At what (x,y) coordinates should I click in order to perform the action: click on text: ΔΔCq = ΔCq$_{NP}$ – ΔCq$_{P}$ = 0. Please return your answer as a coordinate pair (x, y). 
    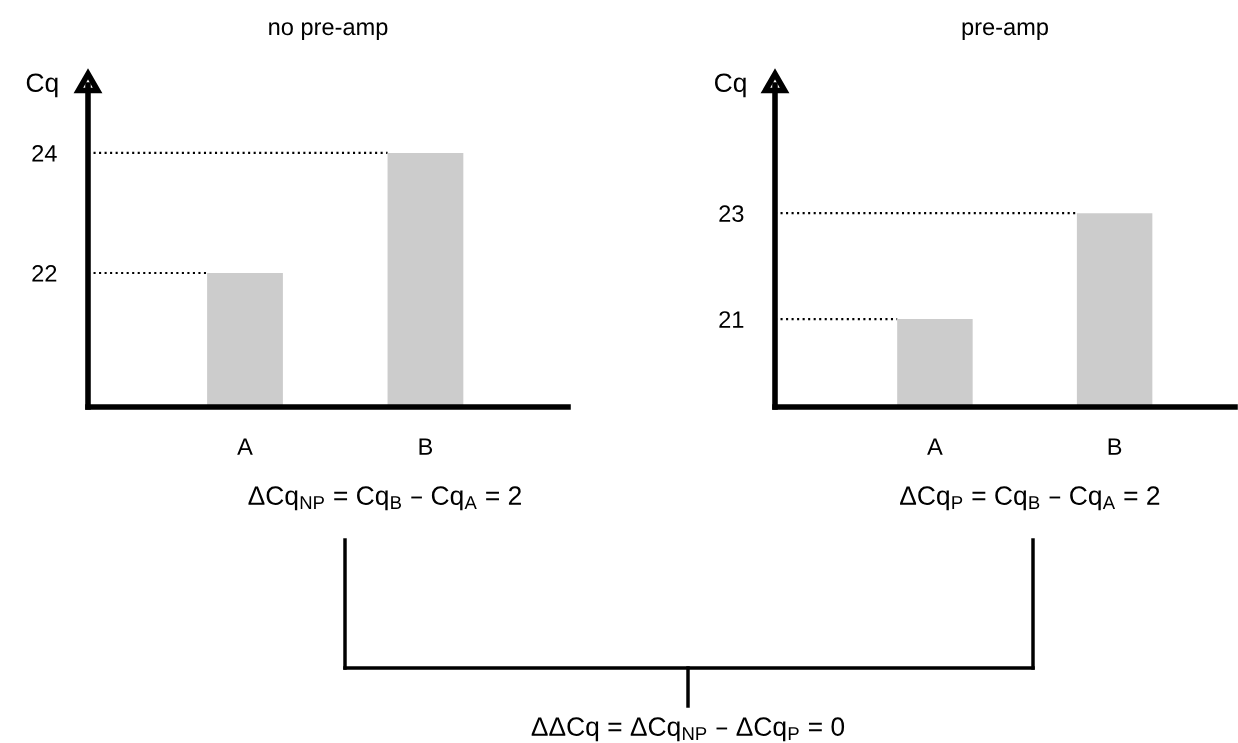
    Looking at the image, I should click on (688, 729).